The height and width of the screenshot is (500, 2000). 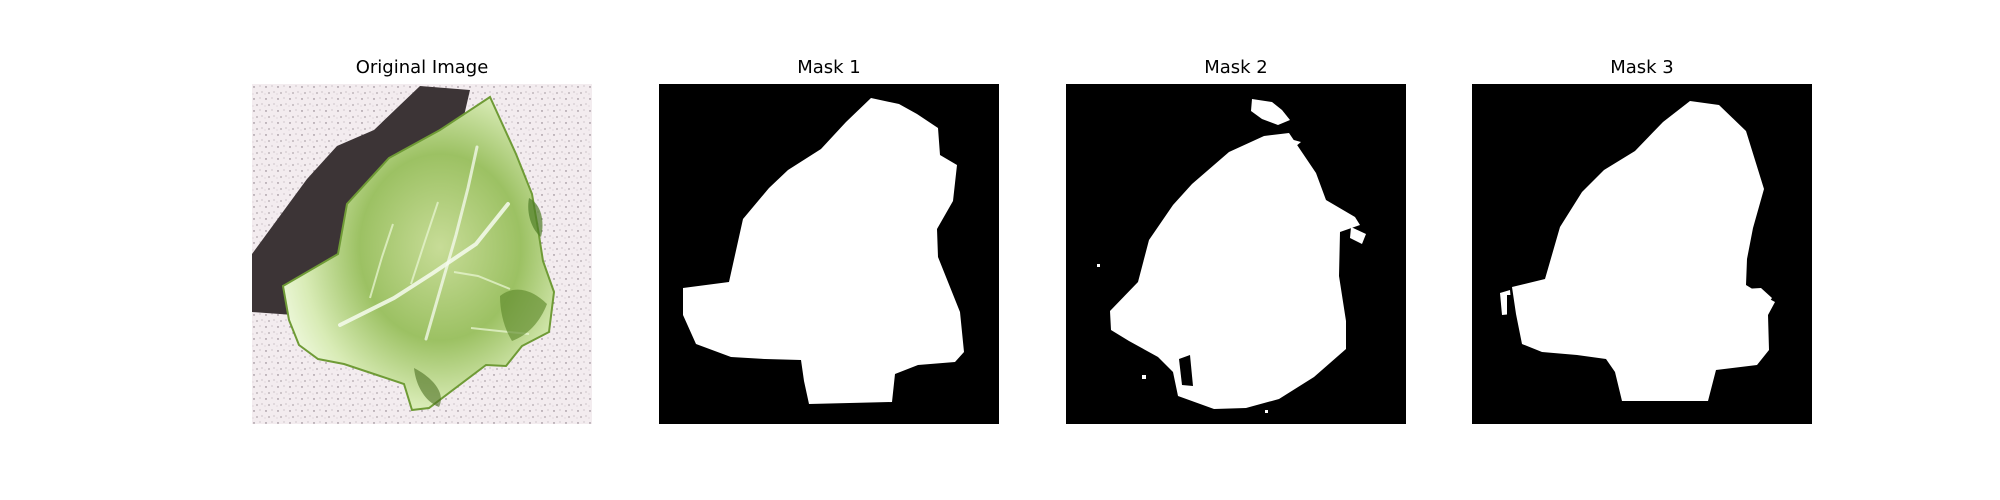 What do you see at coordinates (829, 67) in the screenshot?
I see `mask-1-title: Mask 1` at bounding box center [829, 67].